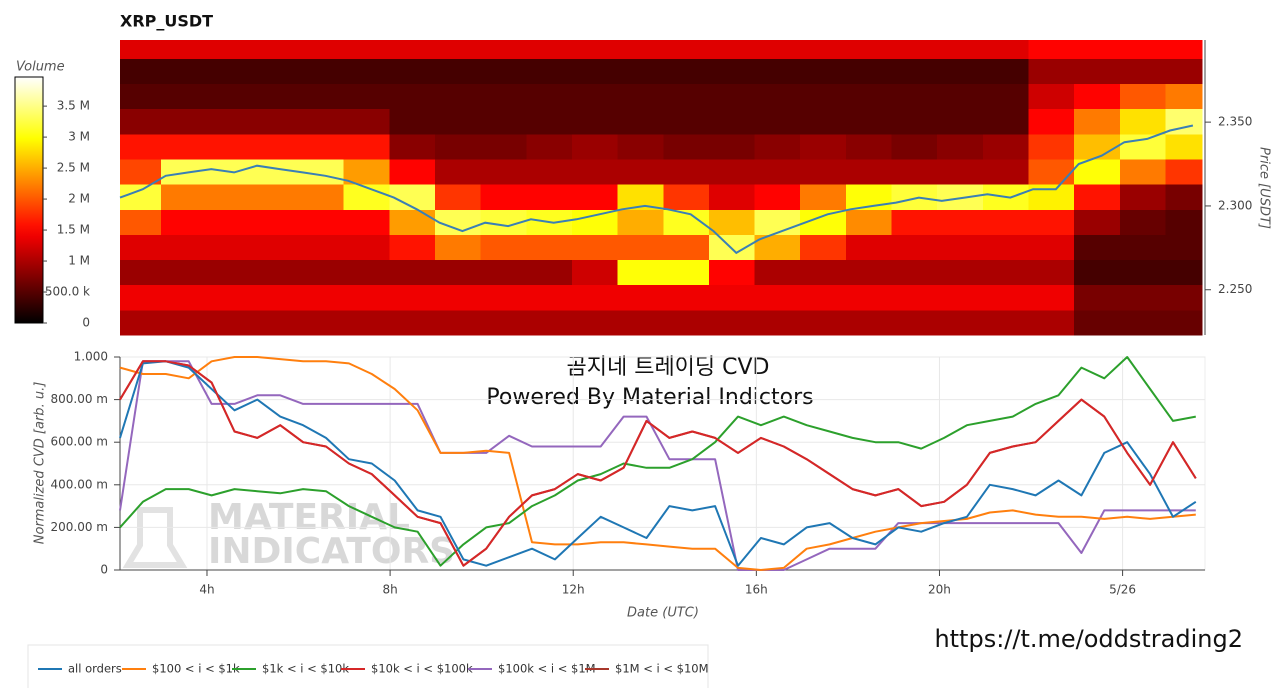 Image resolution: width=1280 pixels, height=688 pixels. I want to click on annotation: Powered By Material Indictors, so click(649, 397).